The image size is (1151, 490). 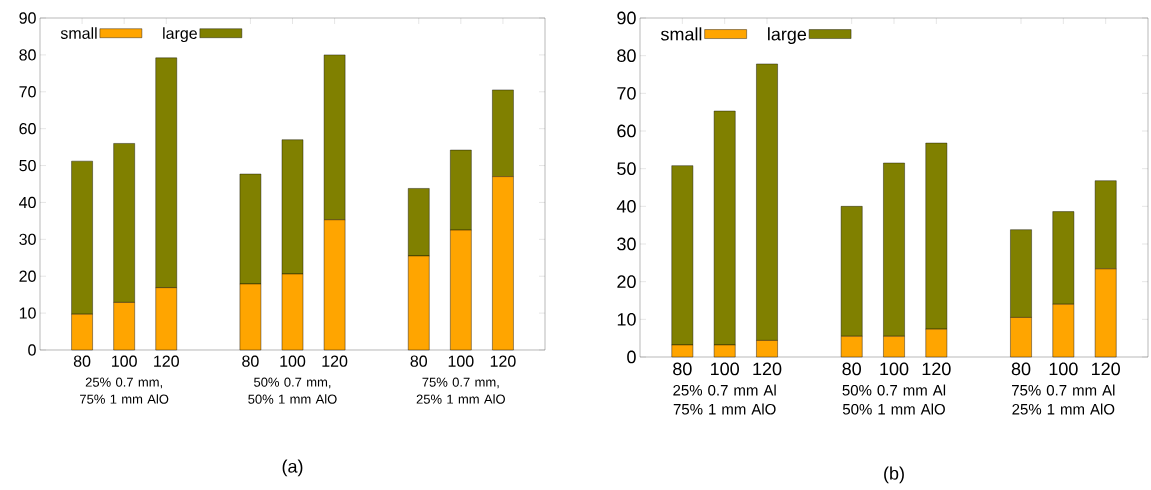 I want to click on text: (b), so click(x=894, y=475).